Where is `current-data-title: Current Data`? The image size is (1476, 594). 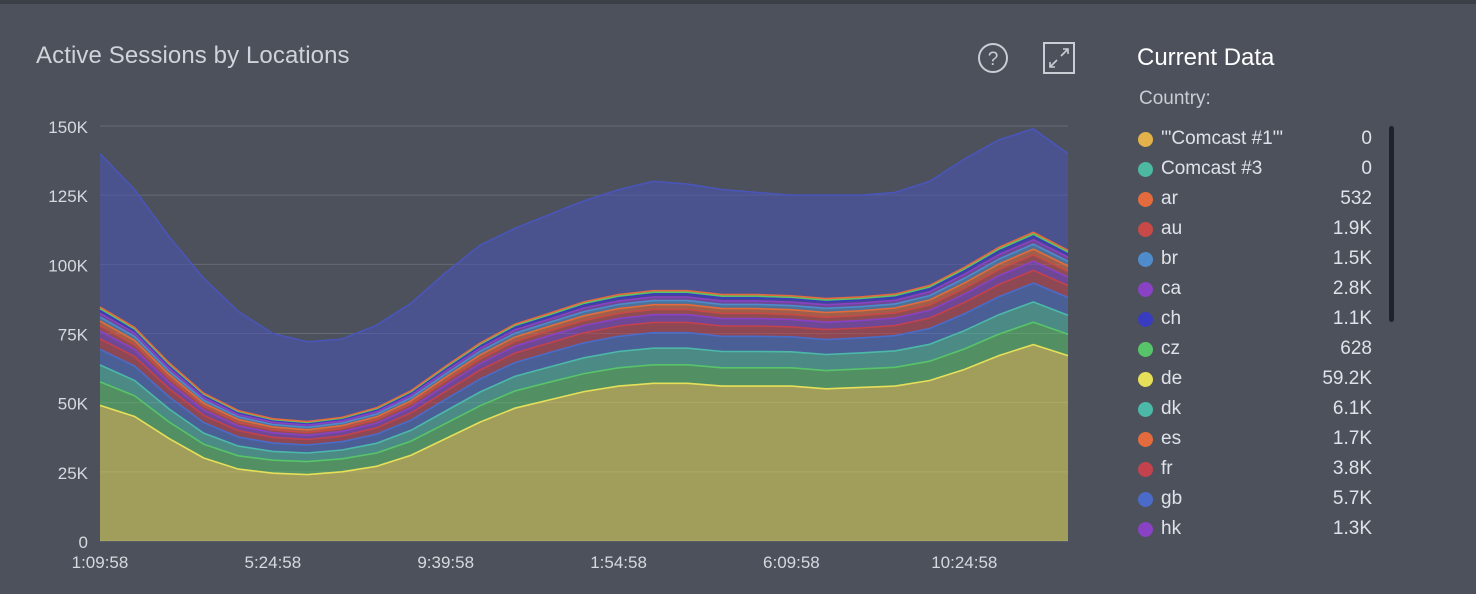 current-data-title: Current Data is located at coordinates (1206, 57).